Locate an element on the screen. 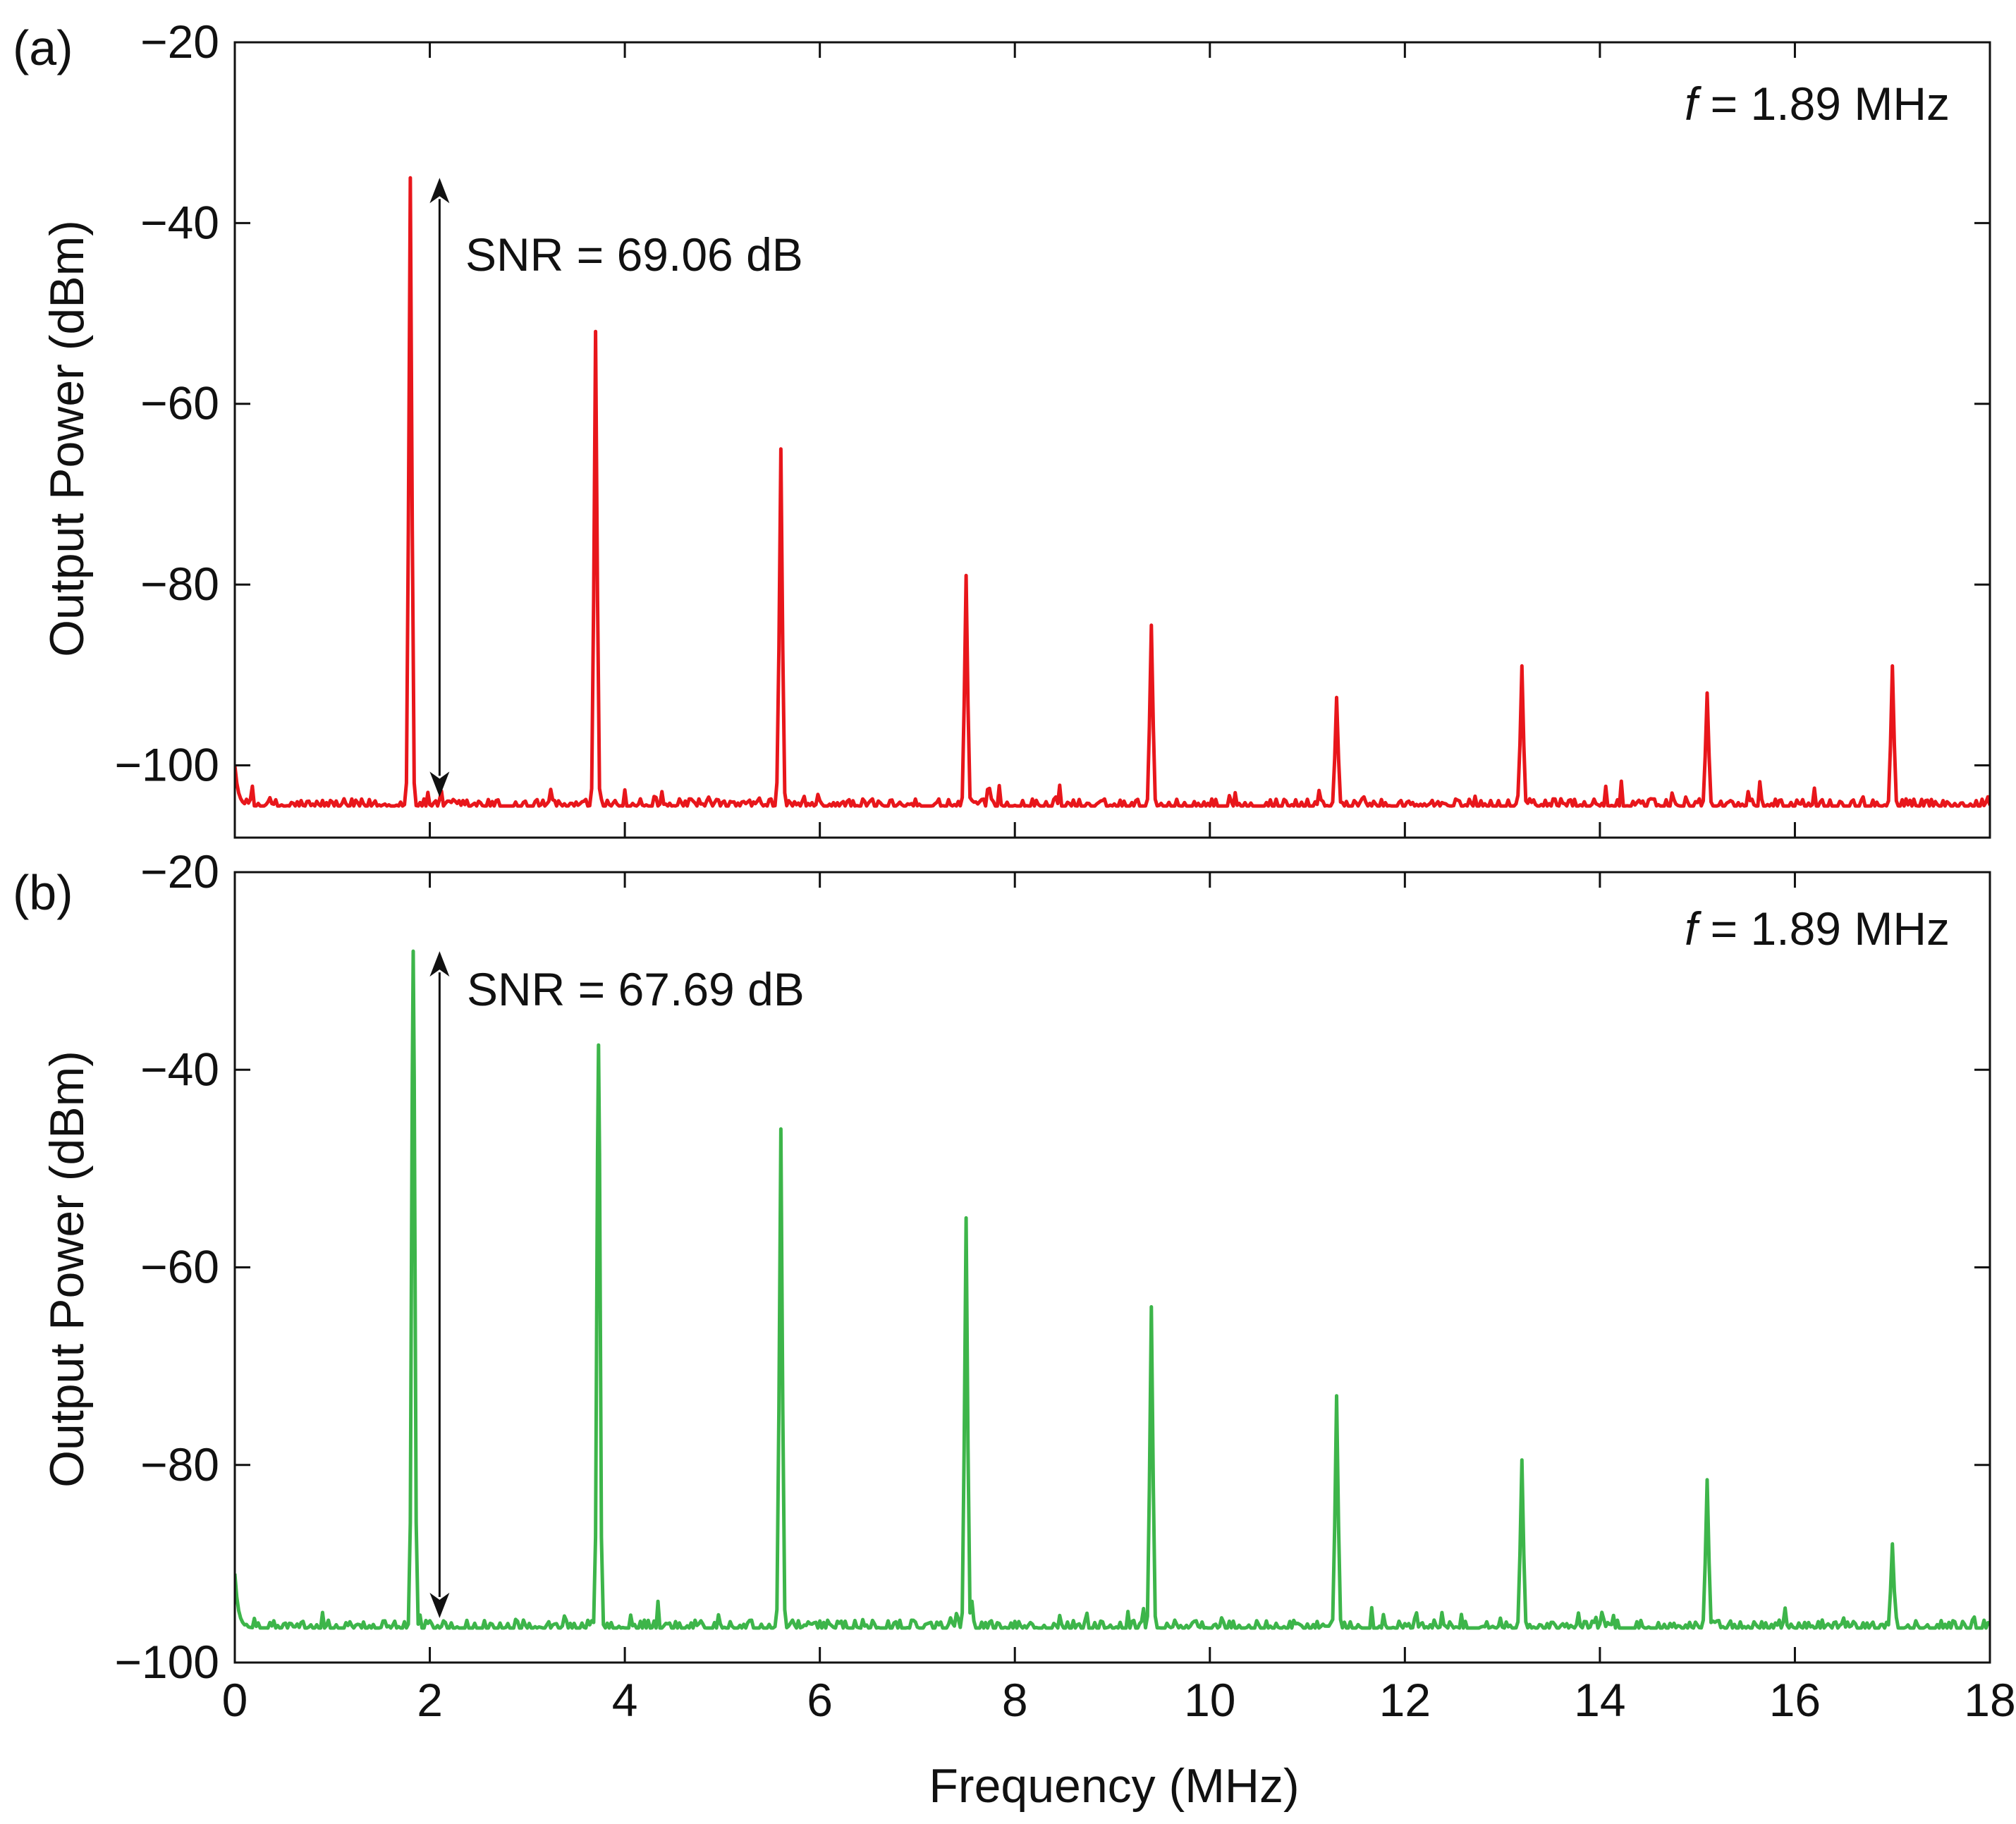 Image resolution: width=2016 pixels, height=1824 pixels. panel-b-ylabel: Output Power (dBm) is located at coordinates (67, 1269).